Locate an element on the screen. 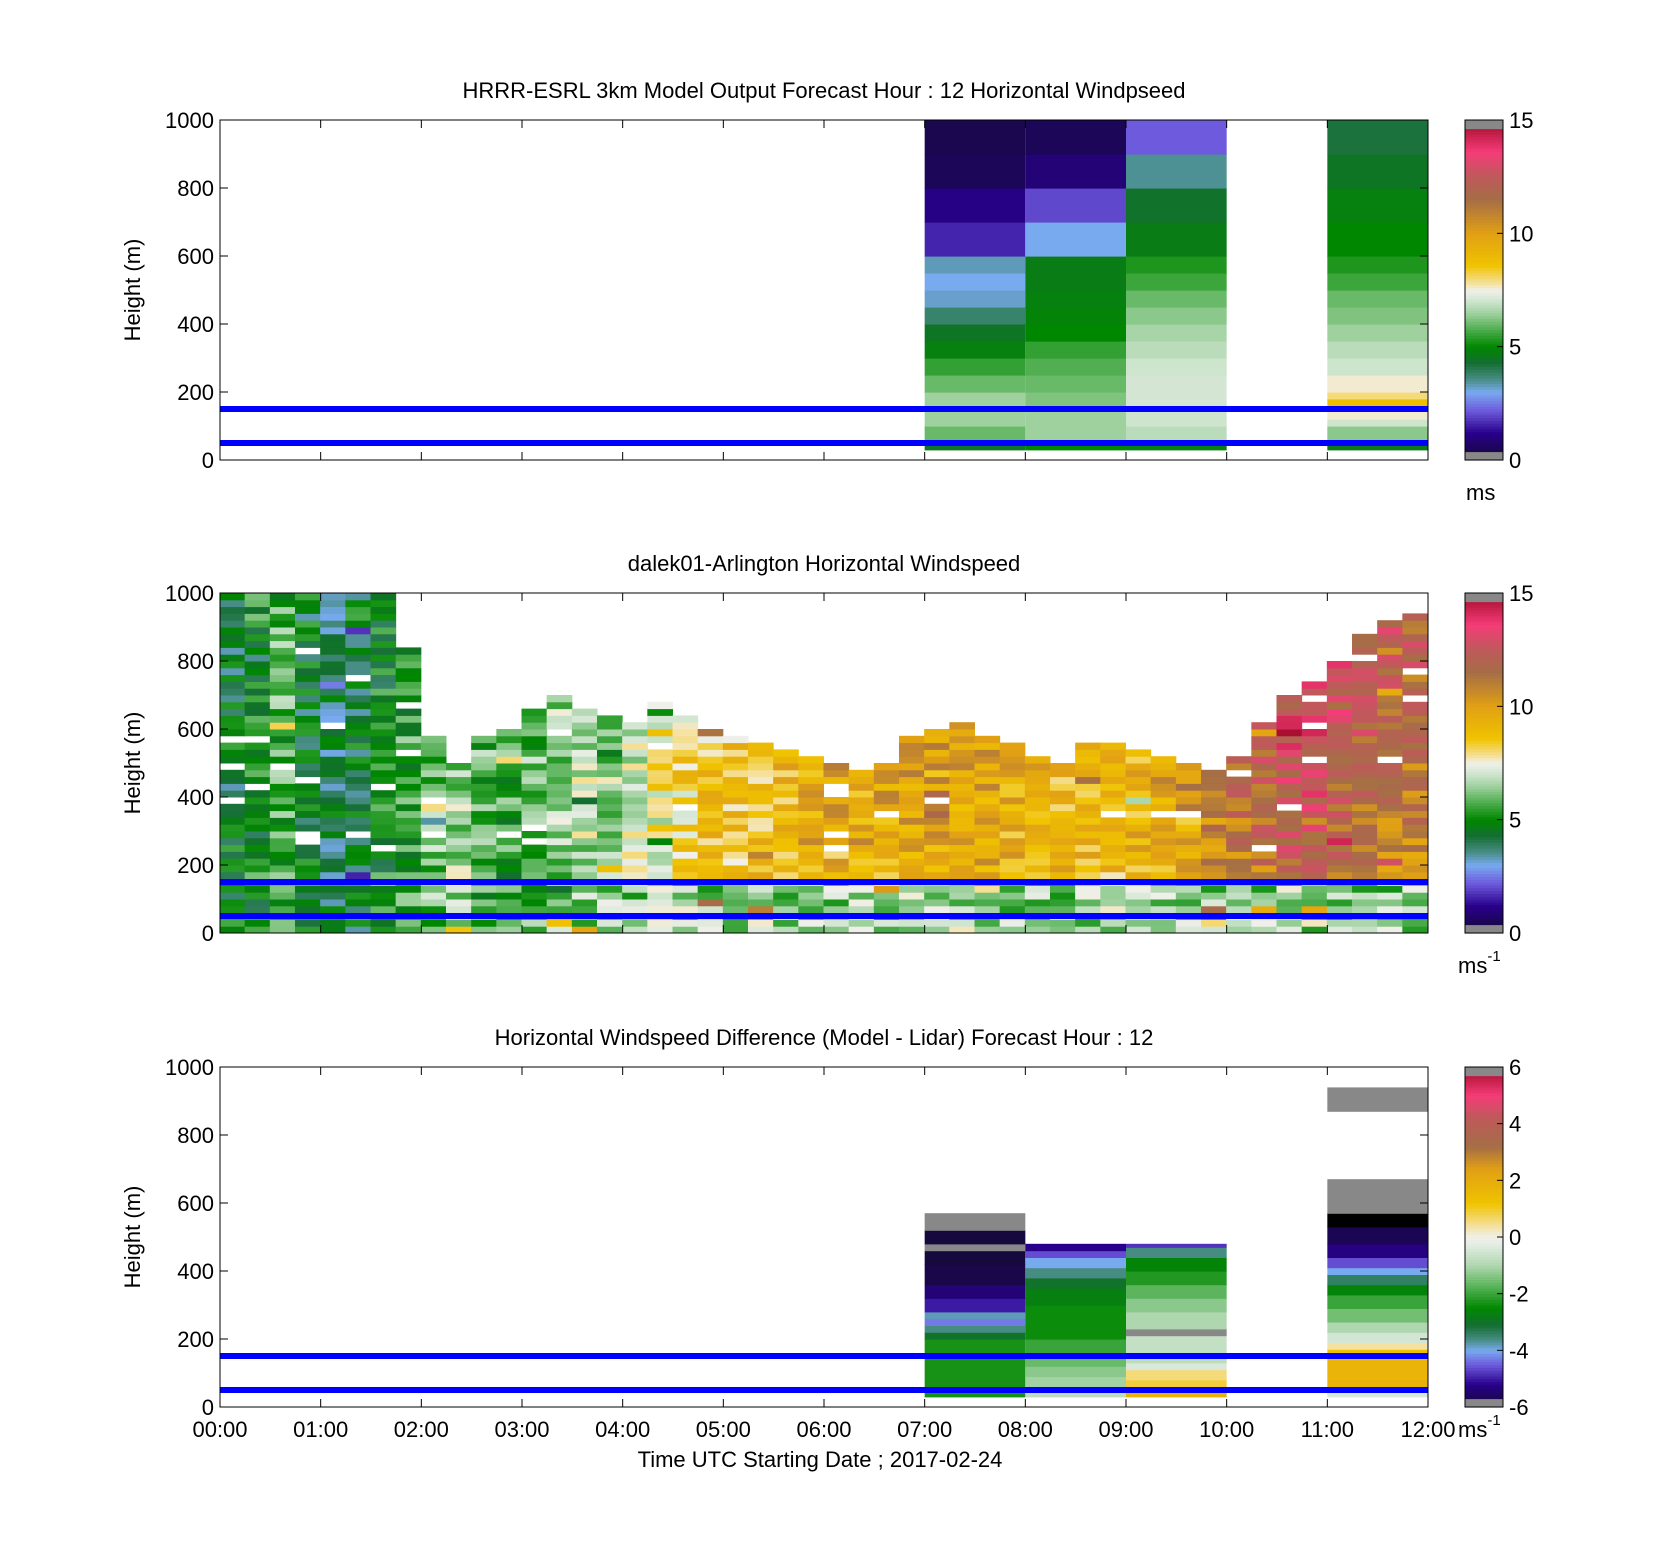 Image resolution: width=1680 pixels, height=1561 pixels. y-tick-label: 0 is located at coordinates (208, 933).